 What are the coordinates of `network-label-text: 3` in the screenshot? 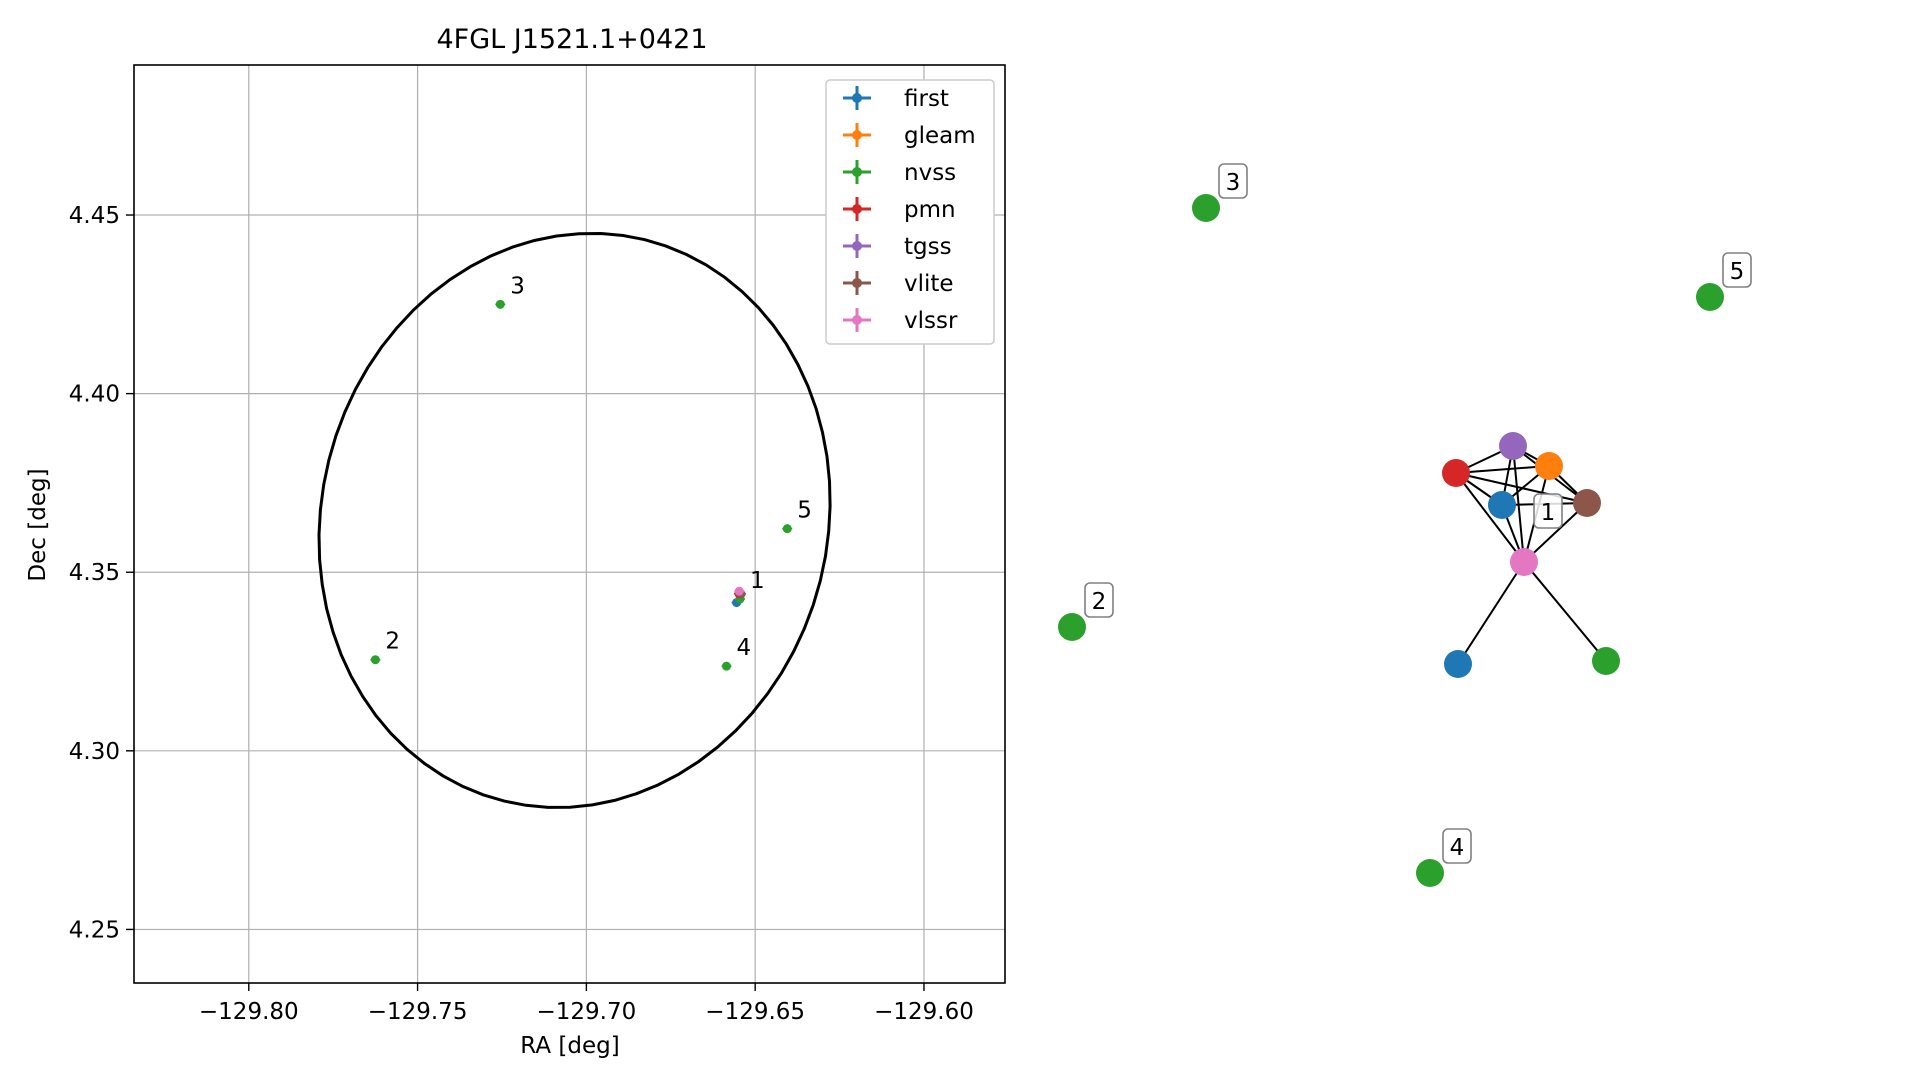 It's located at (1233, 183).